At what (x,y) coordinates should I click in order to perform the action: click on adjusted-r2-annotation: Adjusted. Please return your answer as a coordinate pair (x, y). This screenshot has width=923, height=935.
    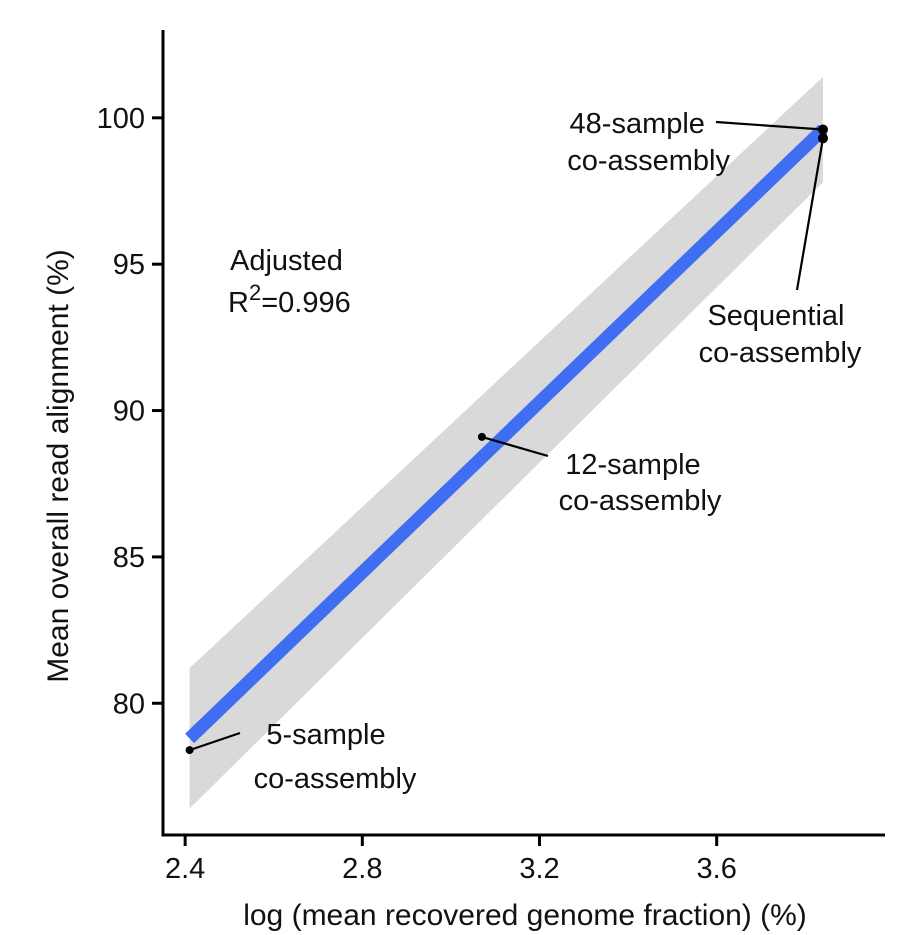
    Looking at the image, I should click on (286, 261).